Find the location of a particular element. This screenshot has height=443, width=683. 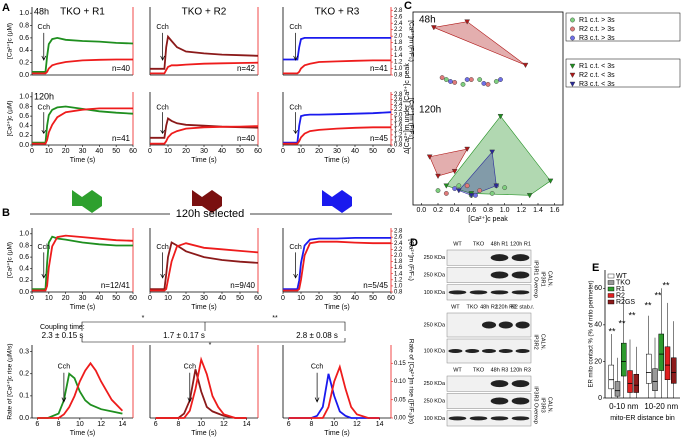

chevrons is located at coordinates (212, 201).